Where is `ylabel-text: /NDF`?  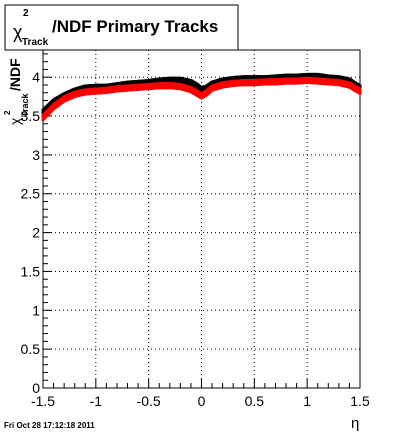
ylabel-text: /NDF is located at coordinates (15, 74).